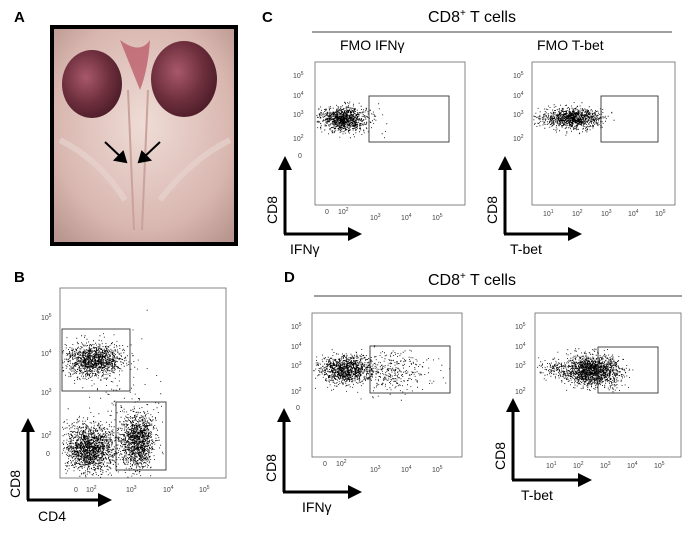 The height and width of the screenshot is (533, 700). What do you see at coordinates (19, 17) in the screenshot?
I see `panel-a-letter: A` at bounding box center [19, 17].